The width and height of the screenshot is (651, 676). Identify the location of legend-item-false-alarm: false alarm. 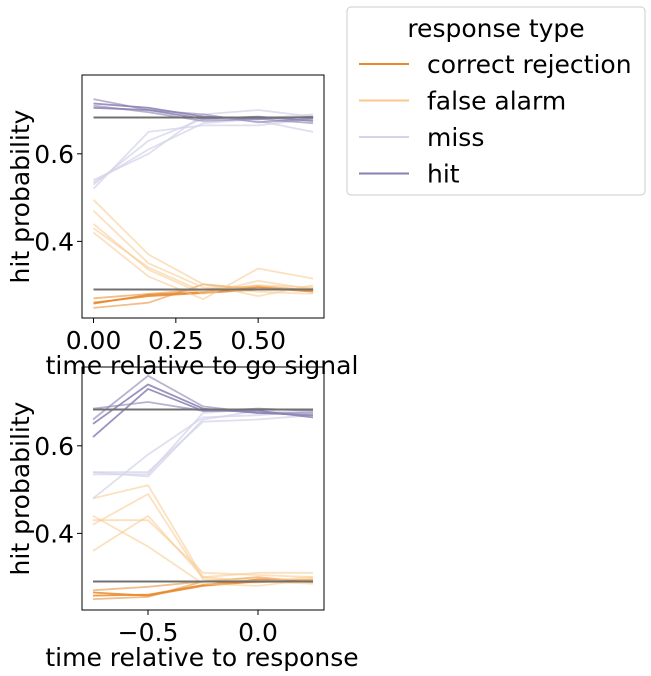
(462, 101).